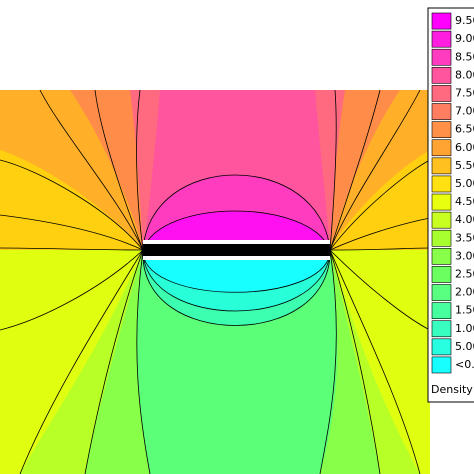 This screenshot has width=474, height=474. Describe the element at coordinates (464, 273) in the screenshot. I see `legend-label: 2.50` at that location.